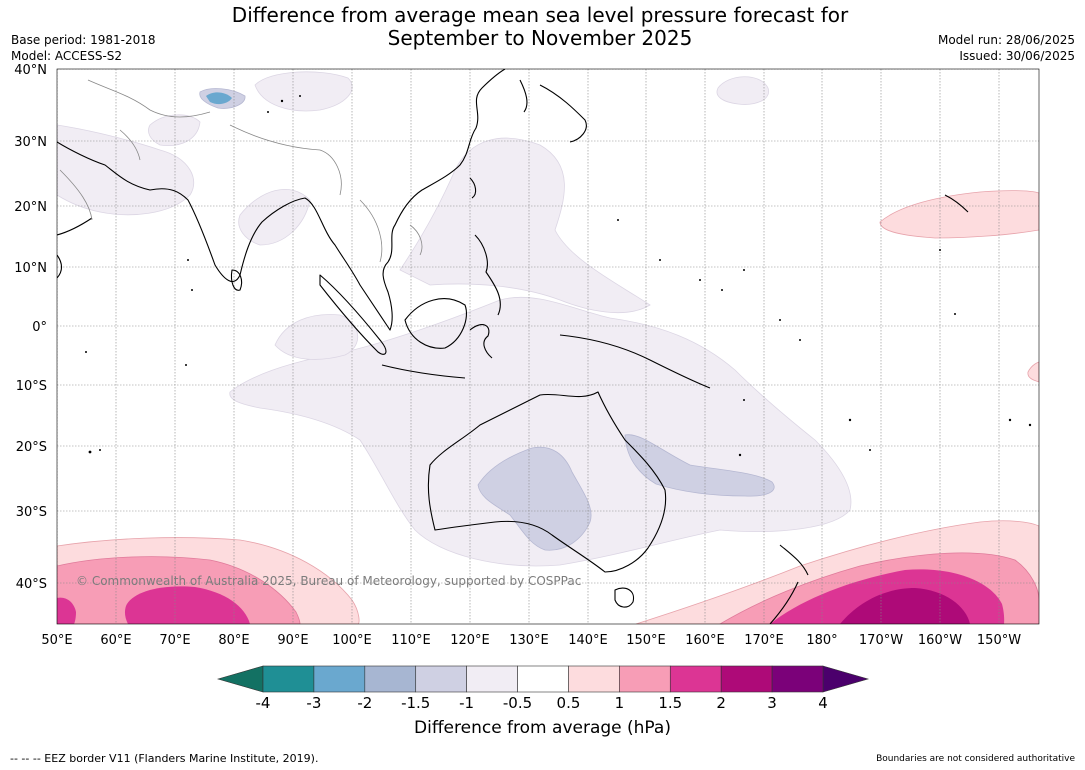 Image resolution: width=1085 pixels, height=770 pixels. Describe the element at coordinates (999, 640) in the screenshot. I see `lon-label: 150°W` at that location.